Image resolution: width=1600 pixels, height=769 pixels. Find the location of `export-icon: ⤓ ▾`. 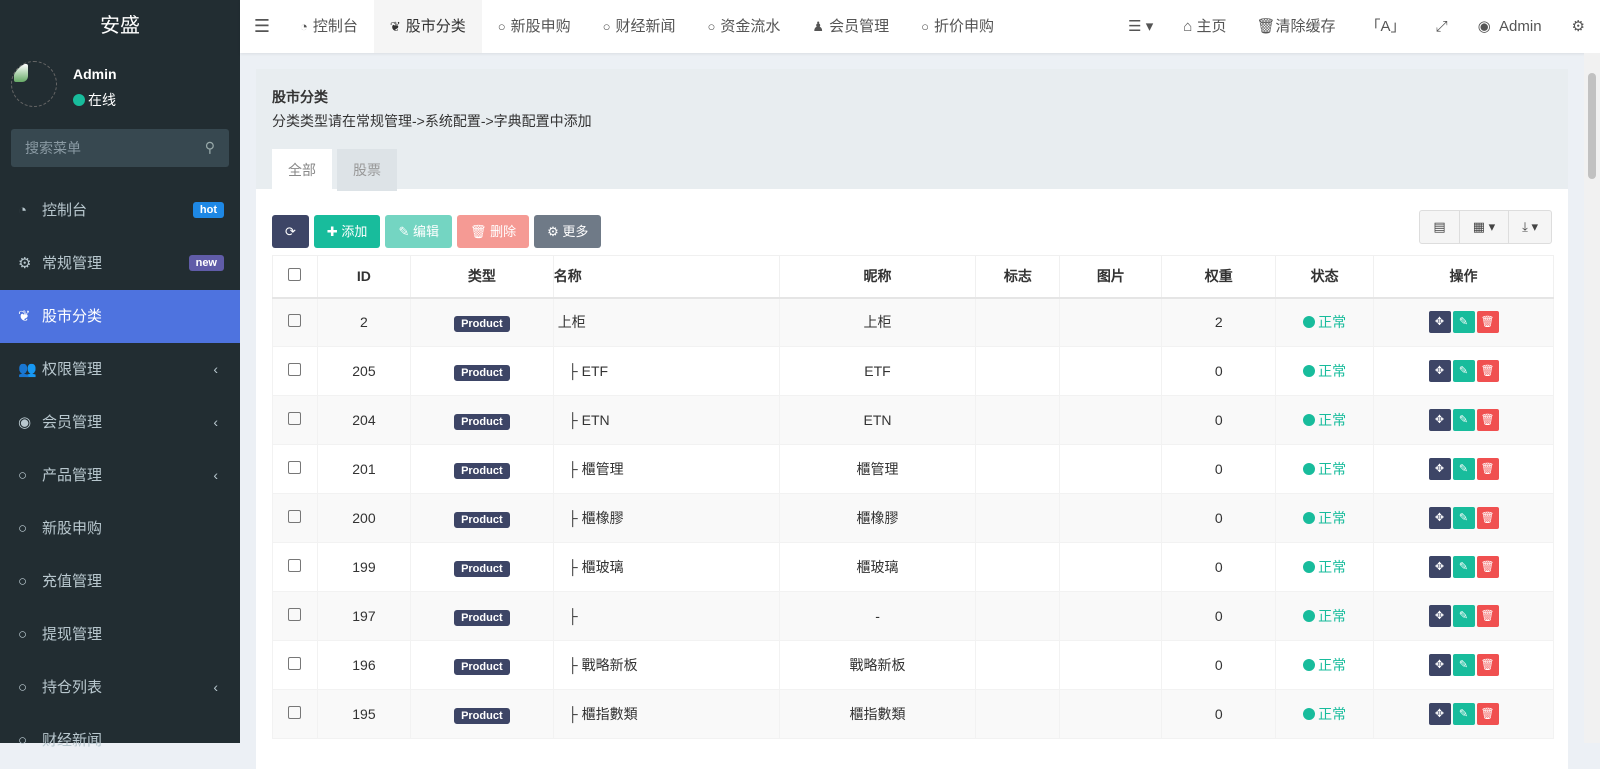

export-icon: ⤓ ▾ is located at coordinates (1529, 227).